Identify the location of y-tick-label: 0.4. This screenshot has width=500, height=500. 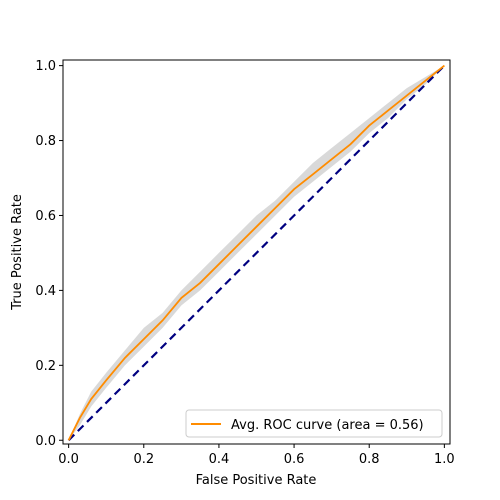
(45, 291).